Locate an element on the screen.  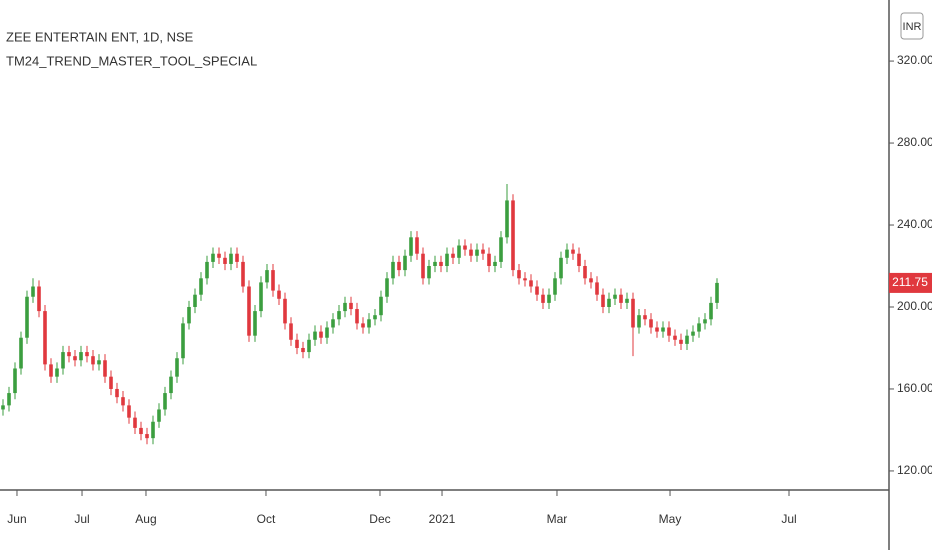
last-price-label: 211.75 is located at coordinates (910, 282).